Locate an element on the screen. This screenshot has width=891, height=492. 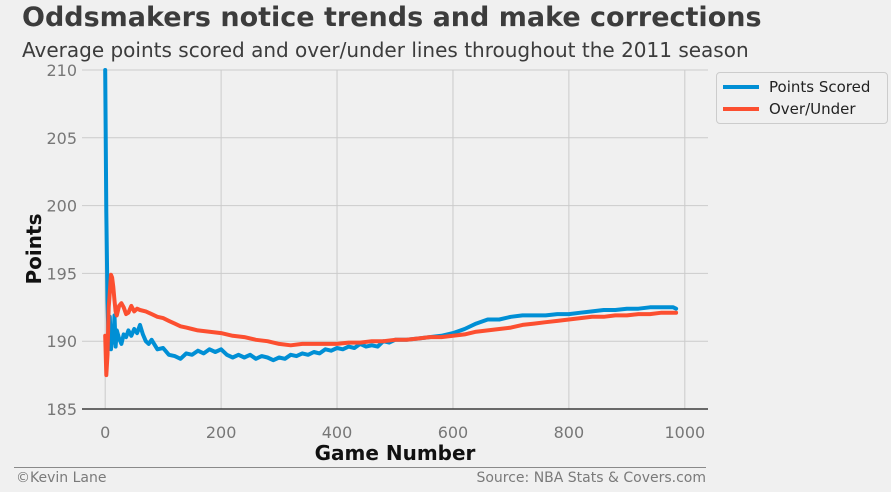
chart-legend: Points Scored Over/Under is located at coordinates (802, 98).